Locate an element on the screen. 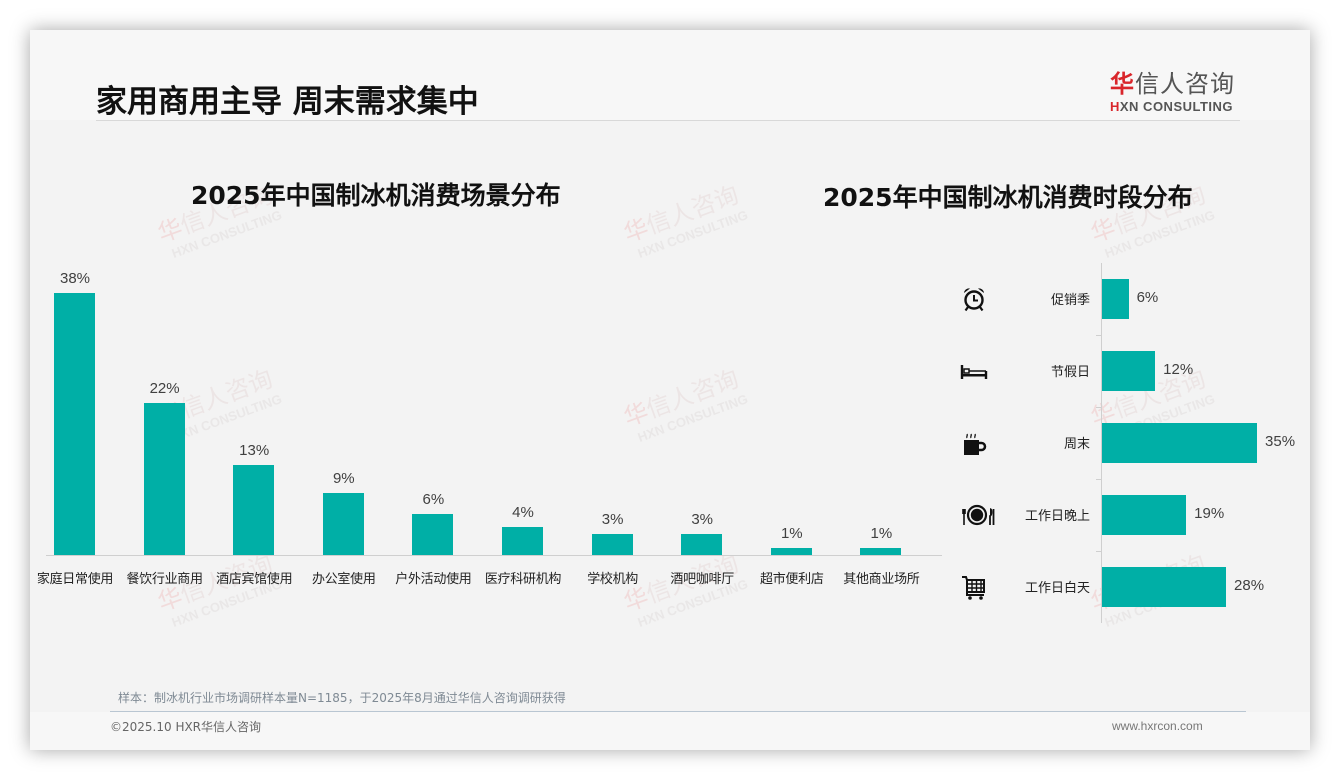 The image size is (1340, 780). category-label: 其他商业场所 is located at coordinates (881, 579).